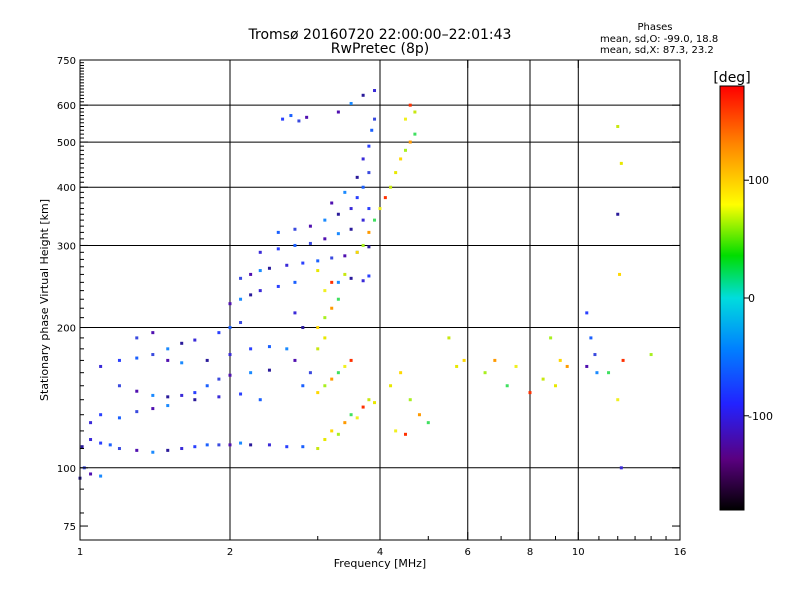  Describe the element at coordinates (66, 246) in the screenshot. I see `y-tick-label: 300` at that location.